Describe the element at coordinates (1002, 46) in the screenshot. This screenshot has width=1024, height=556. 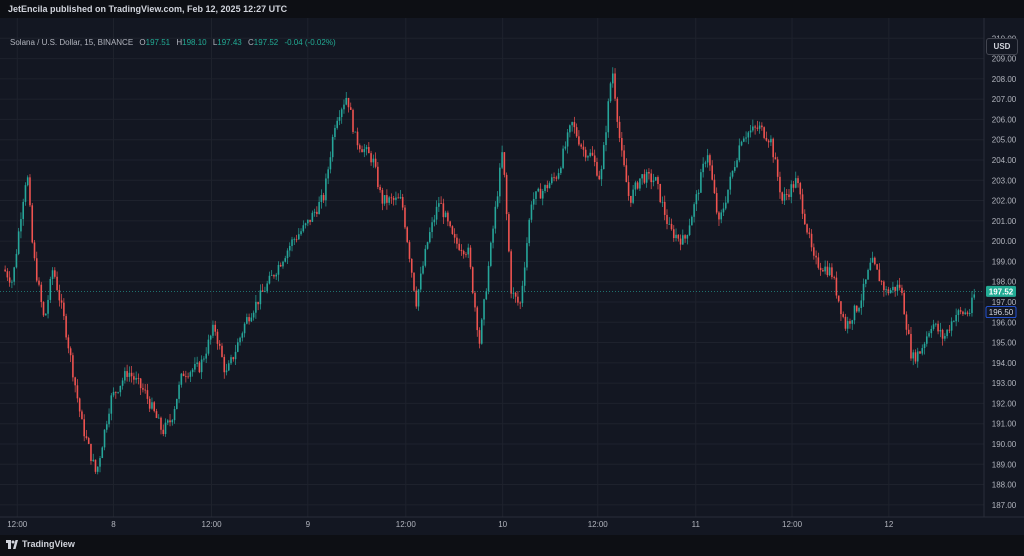
I see `currency-button: USD` at that location.